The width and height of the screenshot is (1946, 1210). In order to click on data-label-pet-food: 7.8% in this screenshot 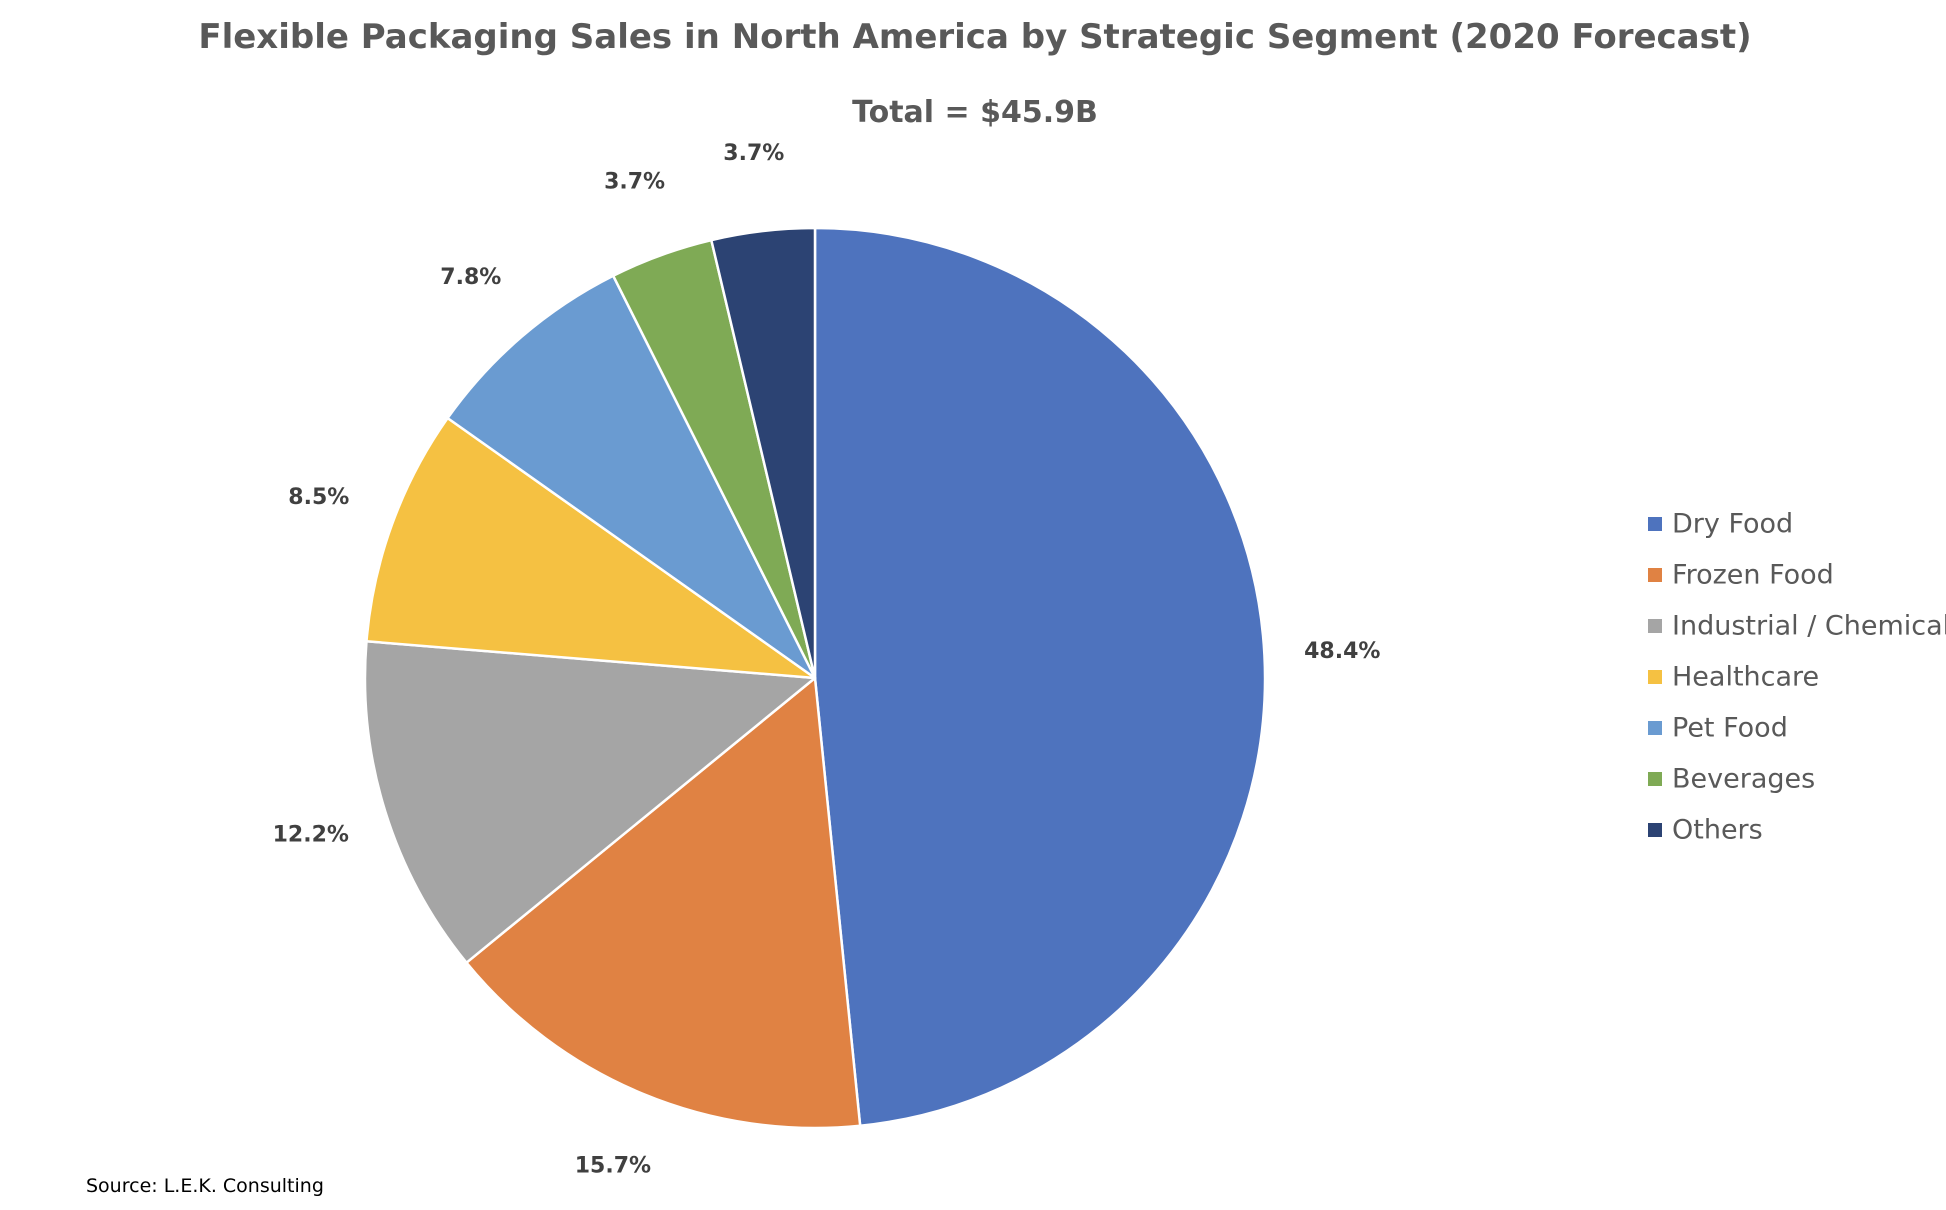, I will do `click(470, 277)`.